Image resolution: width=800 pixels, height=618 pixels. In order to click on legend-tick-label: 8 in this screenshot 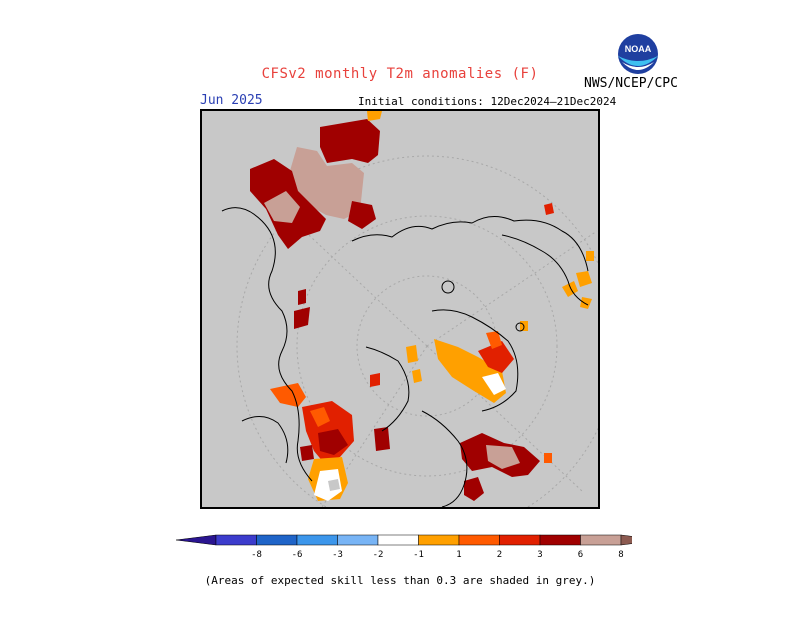, I will do `click(620, 555)`.